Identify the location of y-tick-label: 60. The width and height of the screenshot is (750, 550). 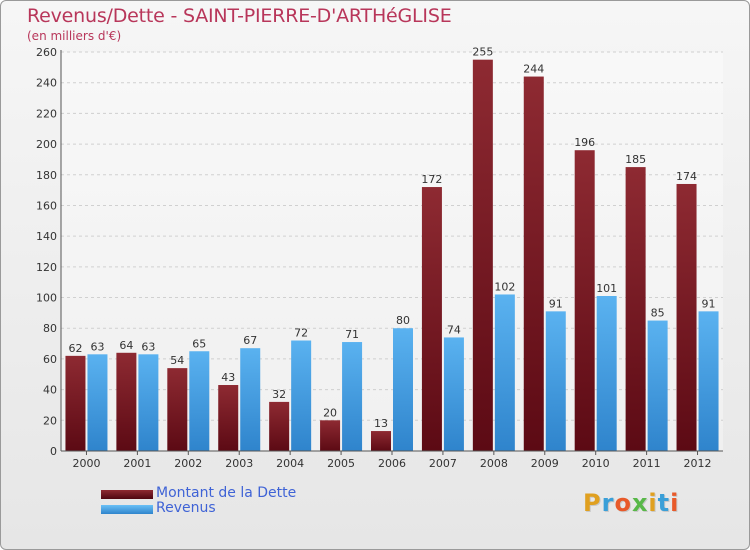
(50, 359).